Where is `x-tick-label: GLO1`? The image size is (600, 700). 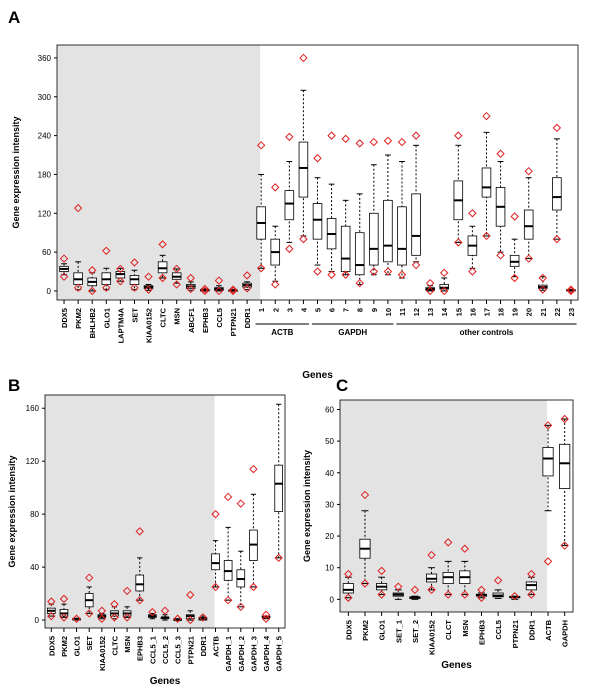
x-tick-label: GLO1 is located at coordinates (382, 630).